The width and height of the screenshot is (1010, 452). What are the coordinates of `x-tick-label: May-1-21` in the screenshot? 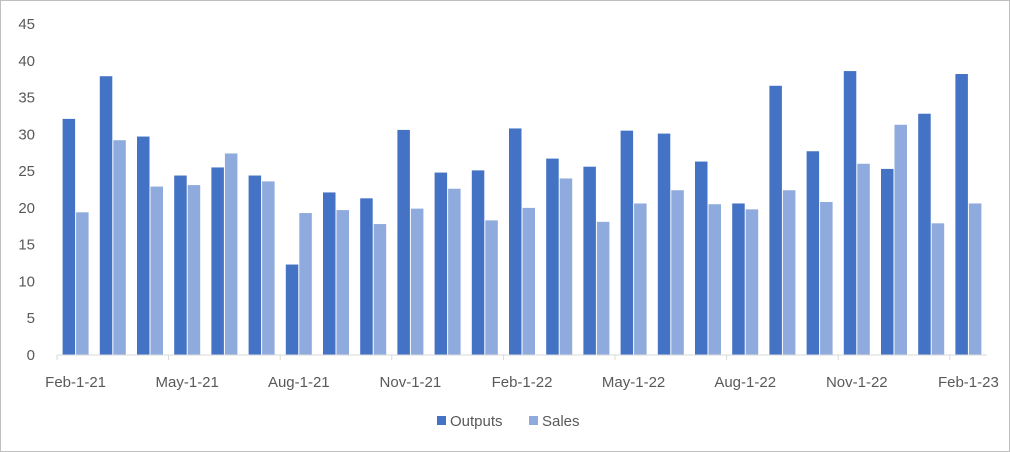 It's located at (187, 382).